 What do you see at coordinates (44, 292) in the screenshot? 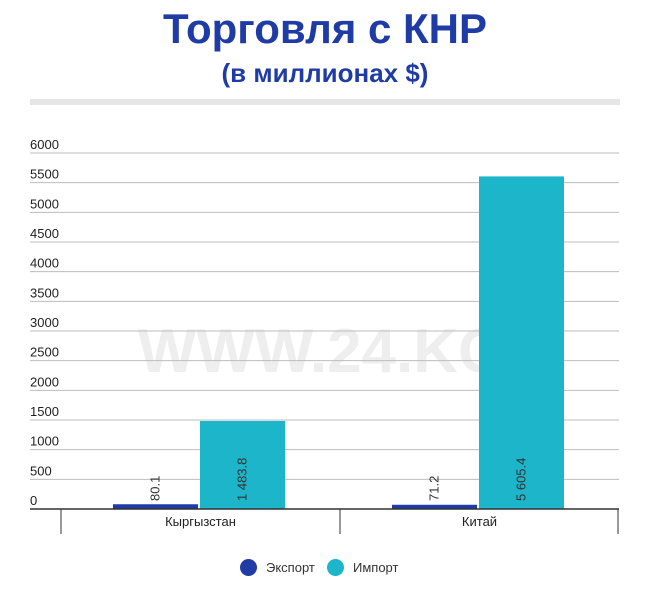
I see `y-tick-label: 3500` at bounding box center [44, 292].